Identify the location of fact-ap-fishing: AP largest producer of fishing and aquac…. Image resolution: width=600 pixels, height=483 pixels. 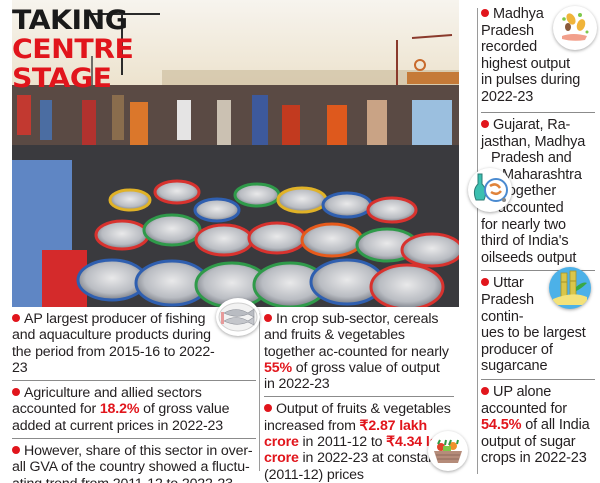
(134, 343).